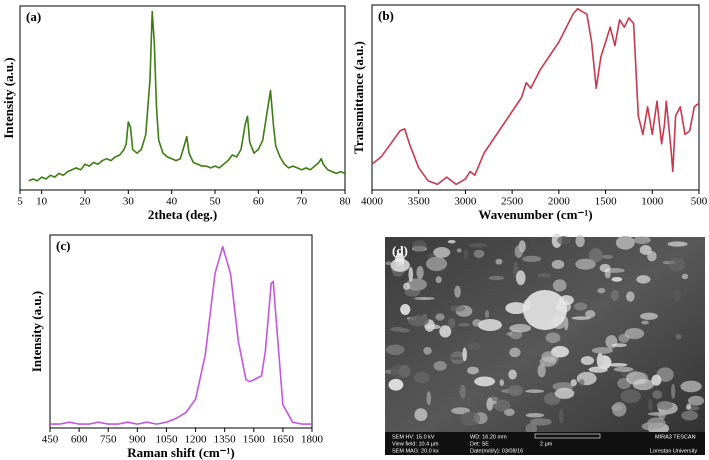 Image resolution: width=709 pixels, height=460 pixels. What do you see at coordinates (79, 440) in the screenshot?
I see `x-tick-label: 600` at bounding box center [79, 440].